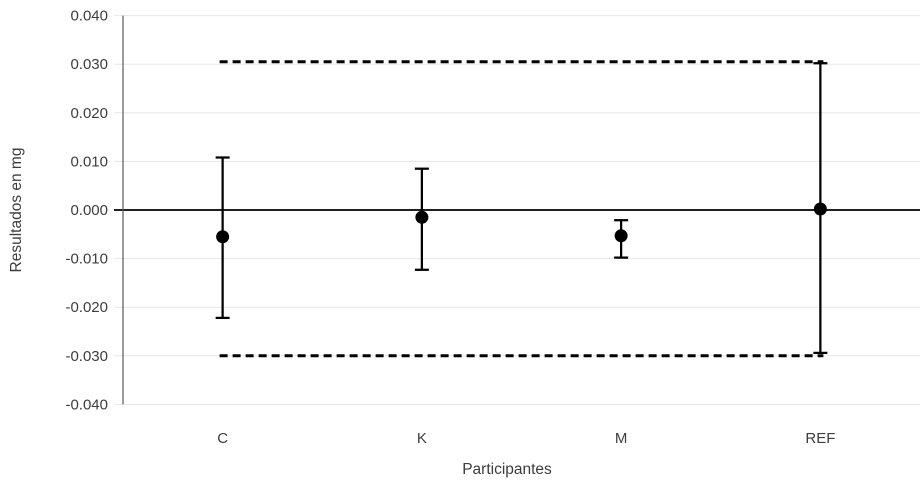 Image resolution: width=920 pixels, height=491 pixels. What do you see at coordinates (820, 209) in the screenshot?
I see `data-point-REF` at bounding box center [820, 209].